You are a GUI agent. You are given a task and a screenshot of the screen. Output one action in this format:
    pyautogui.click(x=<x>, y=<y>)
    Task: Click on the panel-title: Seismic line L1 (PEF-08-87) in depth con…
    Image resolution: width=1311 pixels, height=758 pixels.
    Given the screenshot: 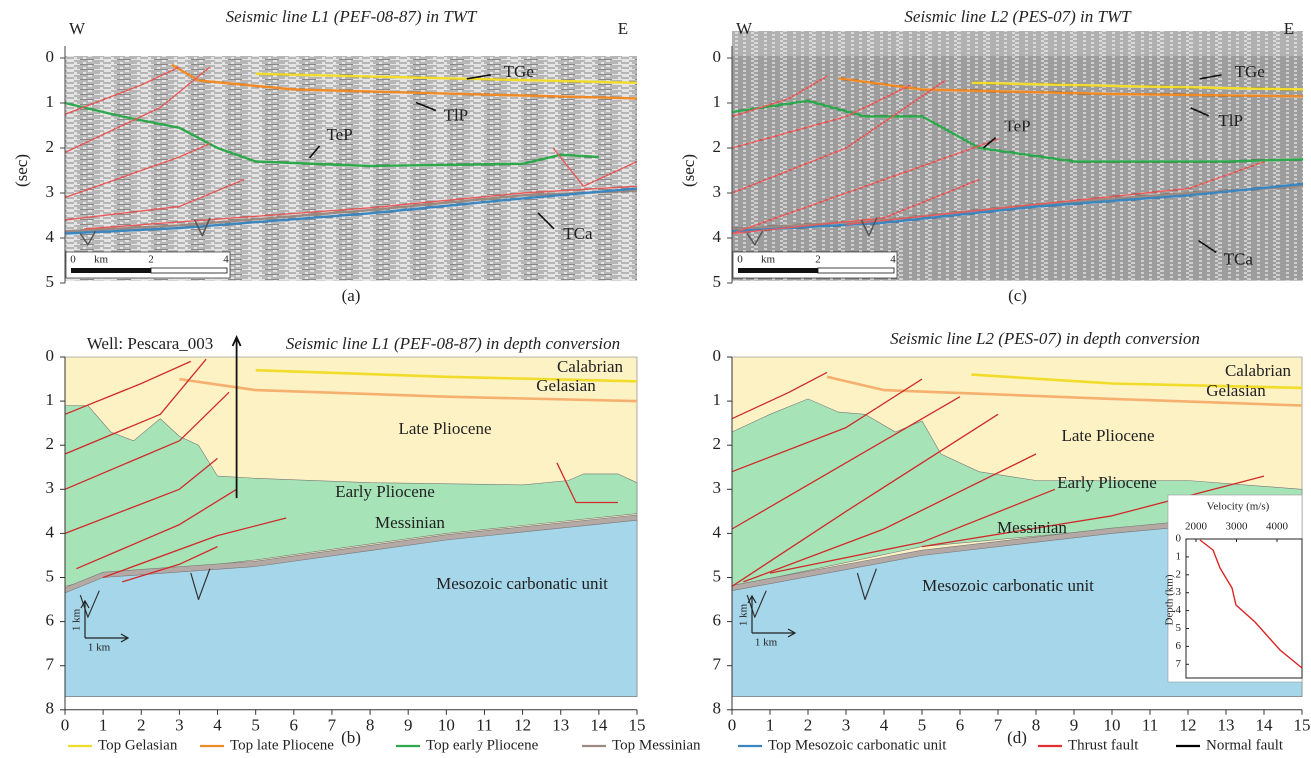 What is the action you would take?
    pyautogui.click(x=453, y=343)
    